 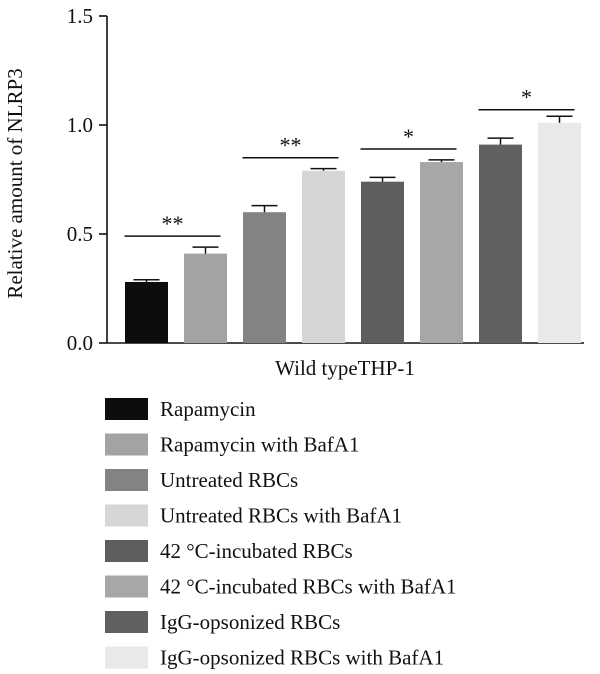 I want to click on legend-label: IgG-opsonized RBCs, so click(x=250, y=622).